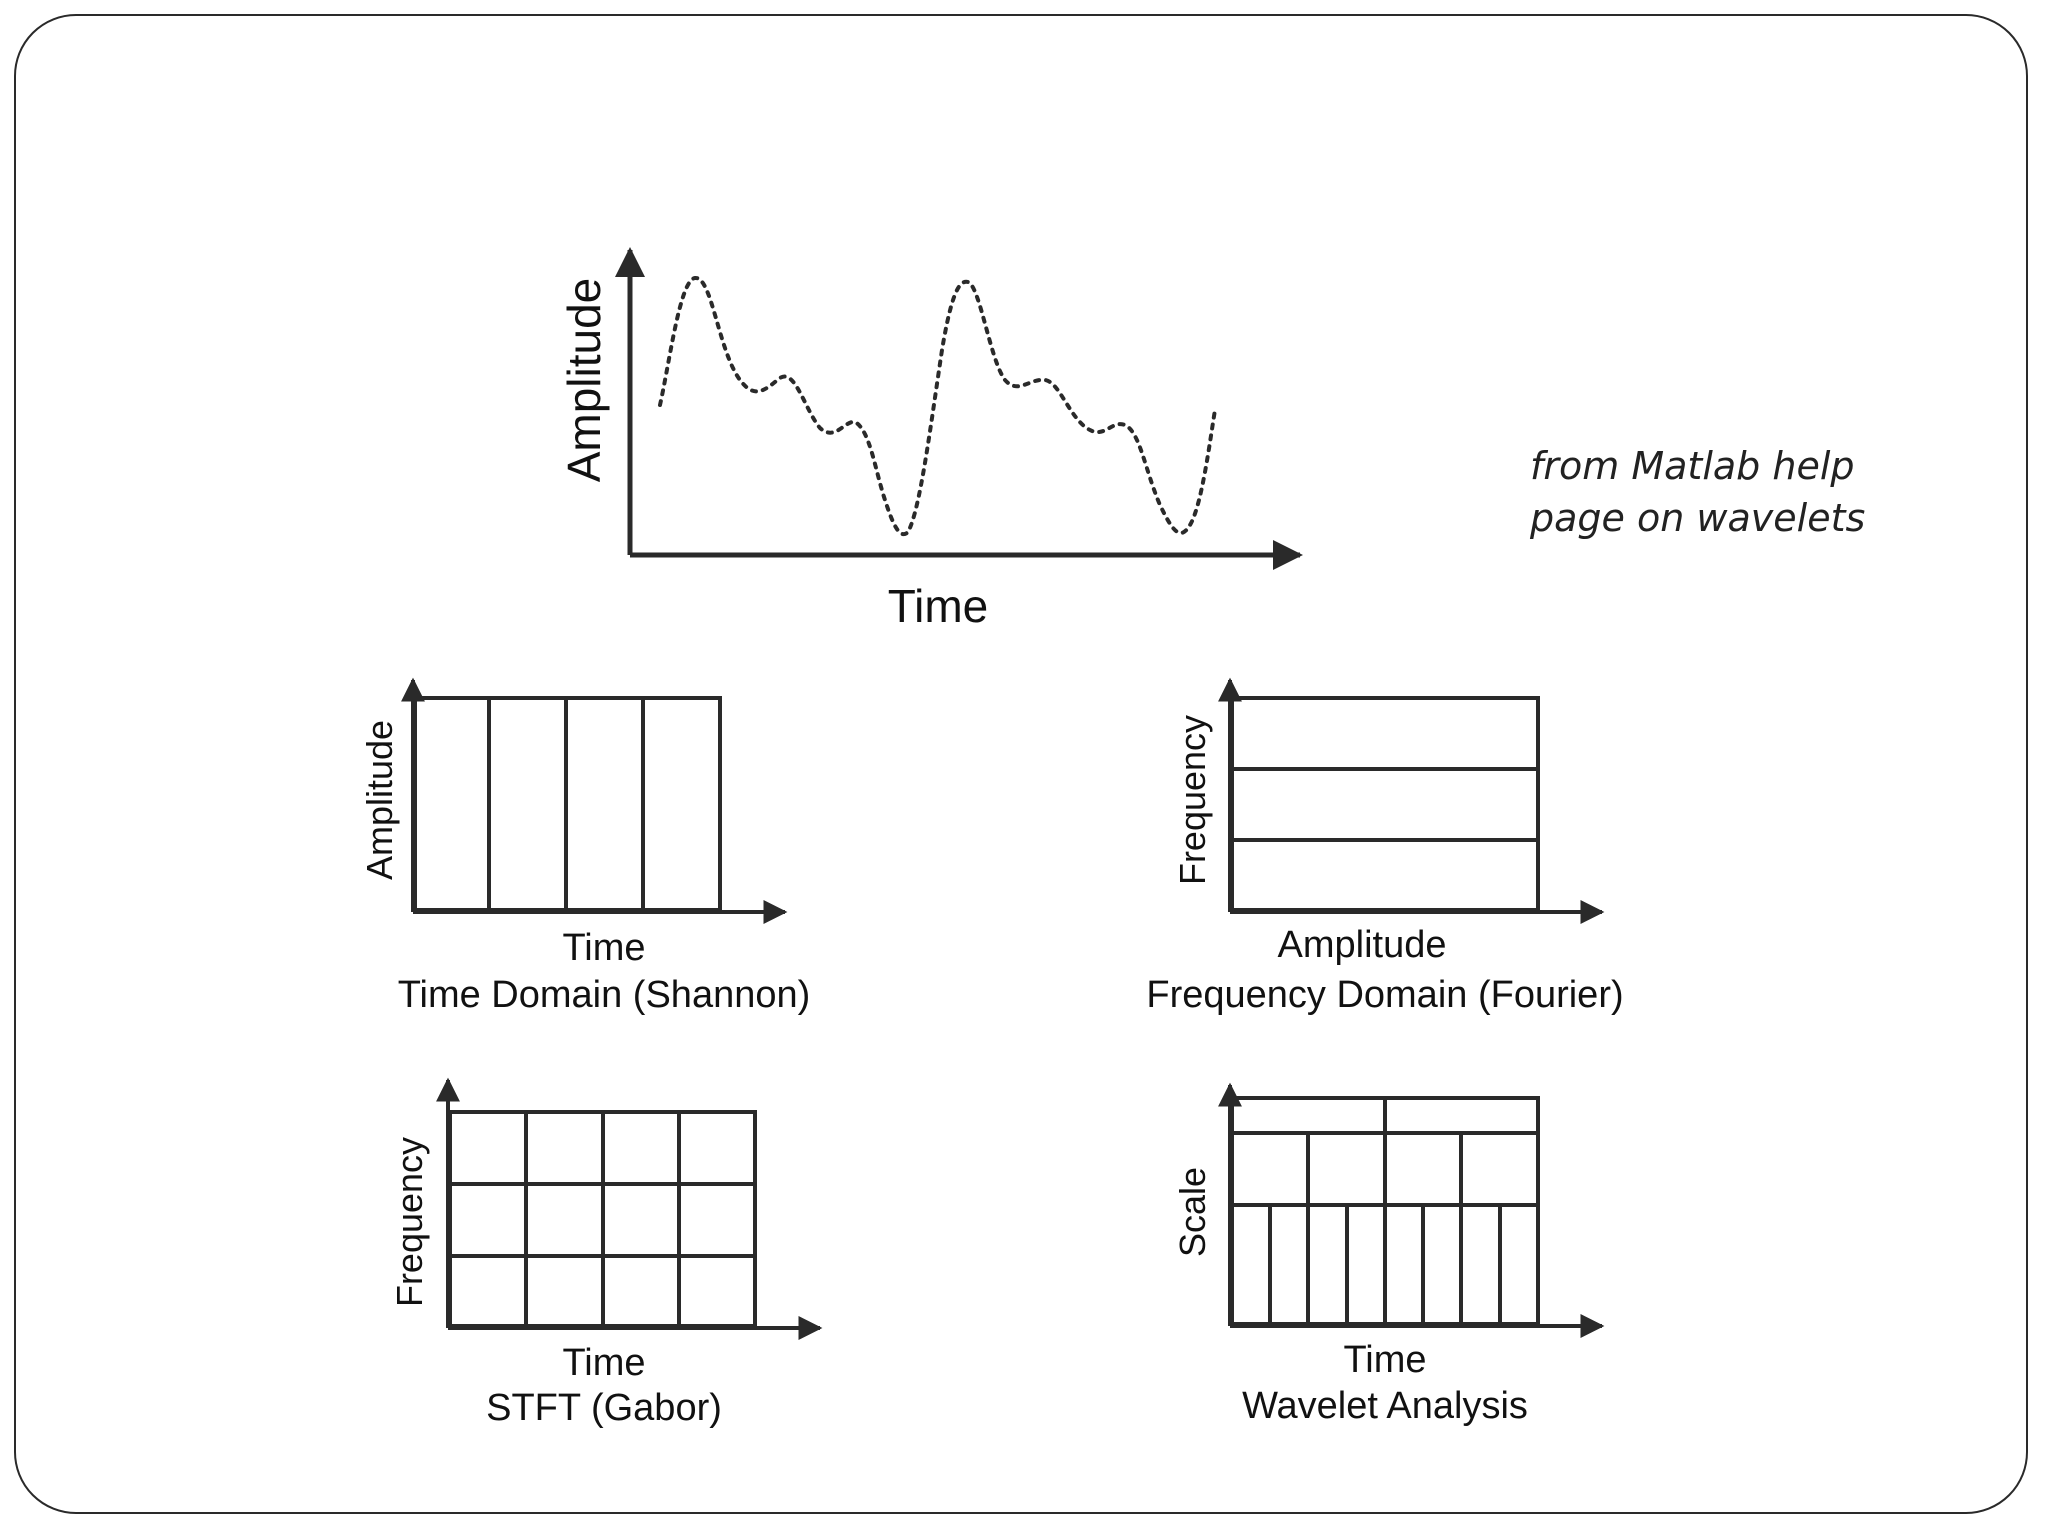 This screenshot has width=2048, height=1536. I want to click on frequency-domain-ylabel: Frequency, so click(1192, 800).